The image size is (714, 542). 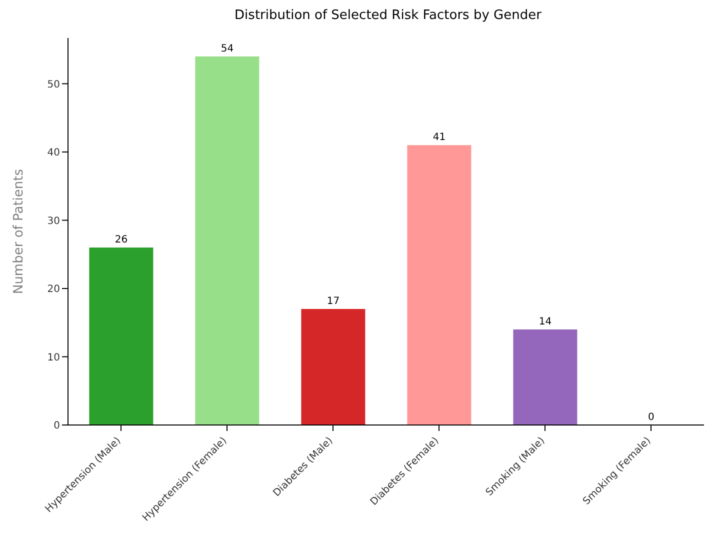 What do you see at coordinates (53, 221) in the screenshot?
I see `y-tick-label: 30` at bounding box center [53, 221].